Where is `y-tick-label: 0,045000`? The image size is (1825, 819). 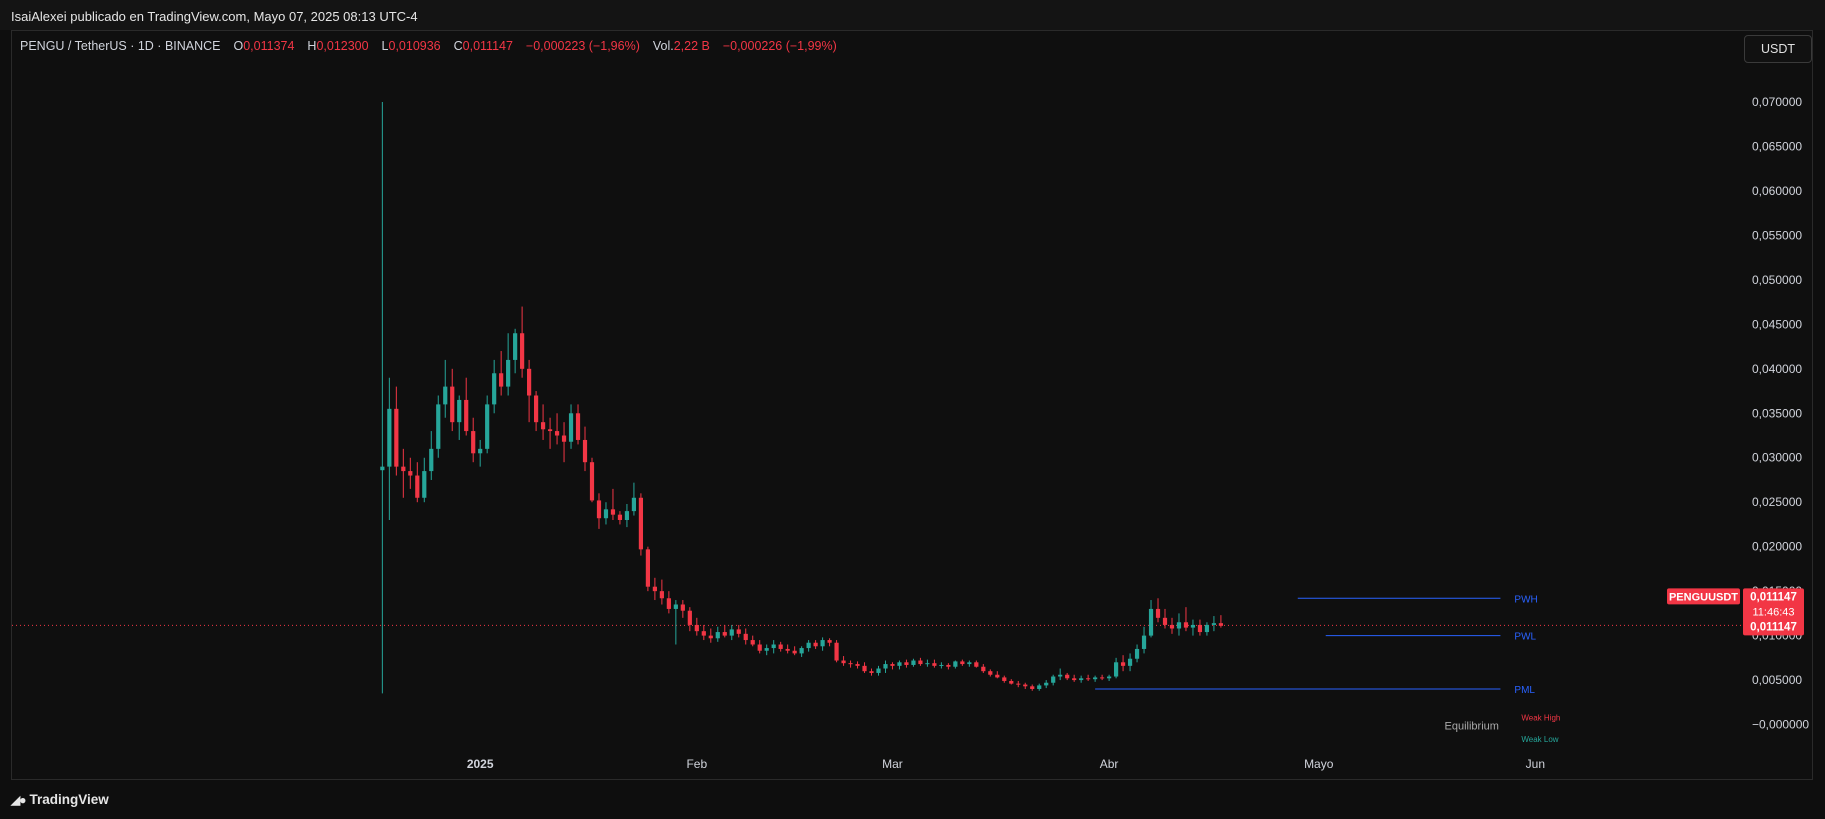
y-tick-label: 0,045000 is located at coordinates (1777, 324).